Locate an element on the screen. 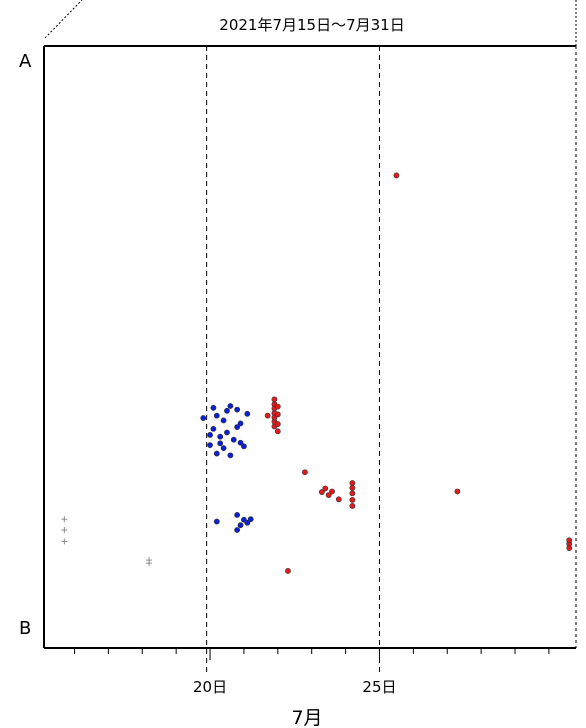  x-tick-labels: 20日 25日 is located at coordinates (295, 687).